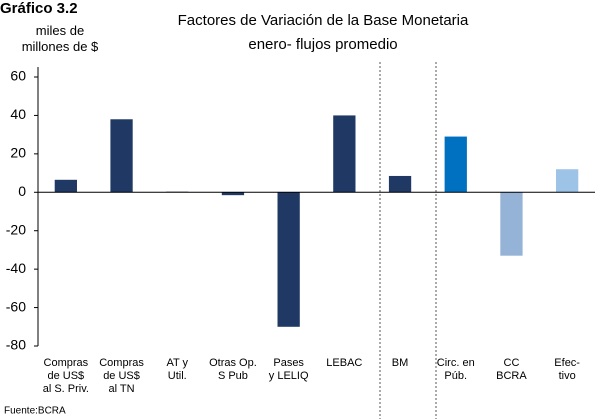 The image size is (595, 419). What do you see at coordinates (344, 363) in the screenshot?
I see `x-tick-label: LEBAC` at bounding box center [344, 363].